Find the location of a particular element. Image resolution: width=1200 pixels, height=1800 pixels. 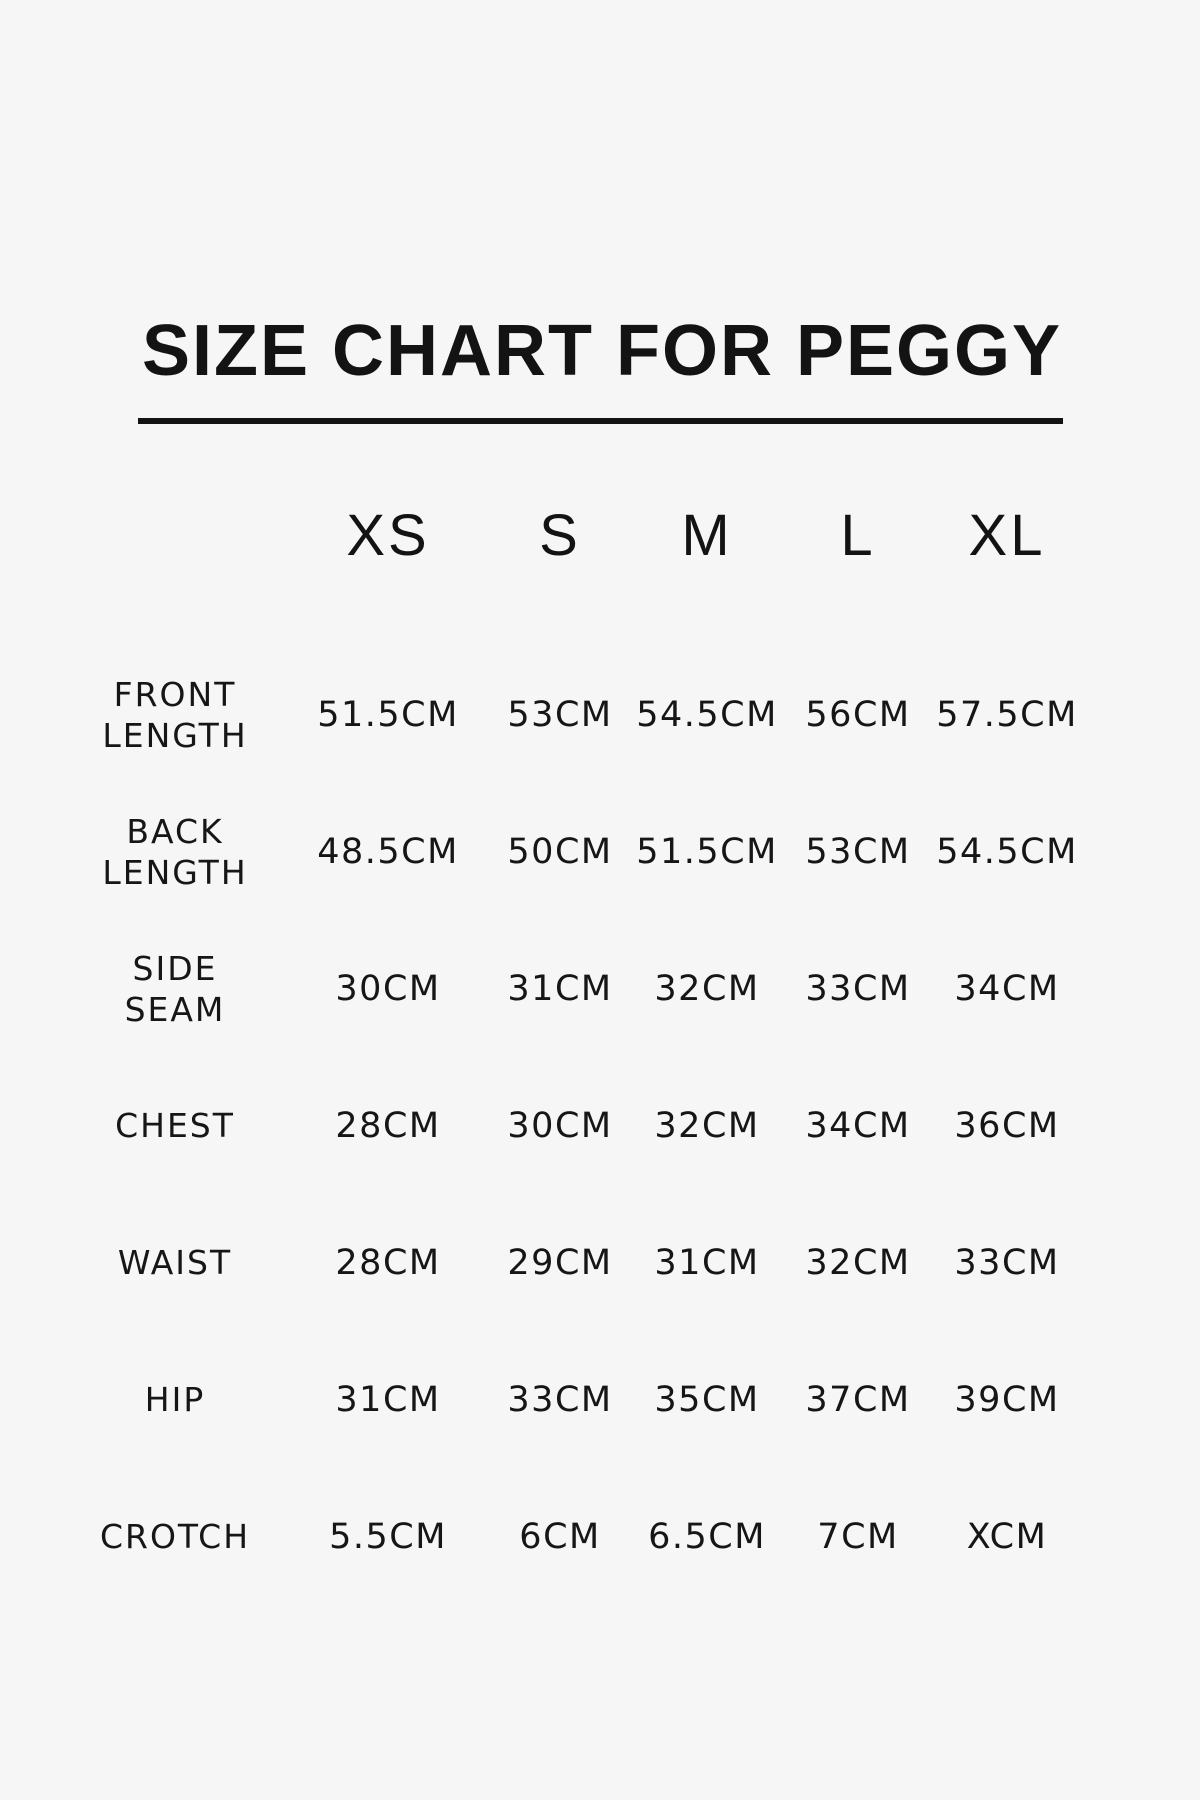

size-header-xs: XS is located at coordinates (388, 535).